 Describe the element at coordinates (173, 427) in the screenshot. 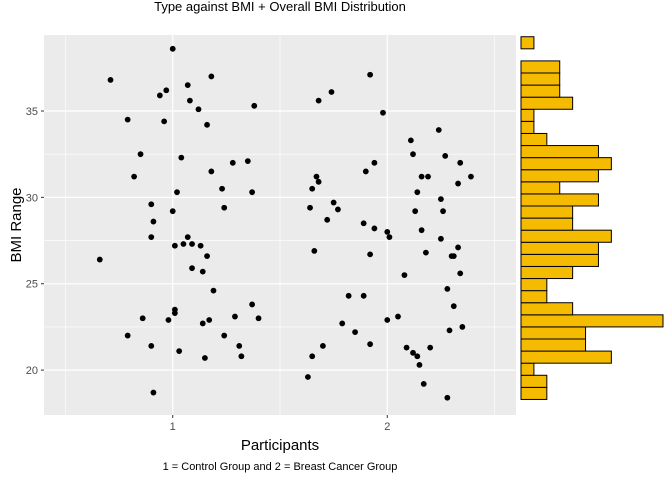

I see `x-tick-label: 1` at that location.